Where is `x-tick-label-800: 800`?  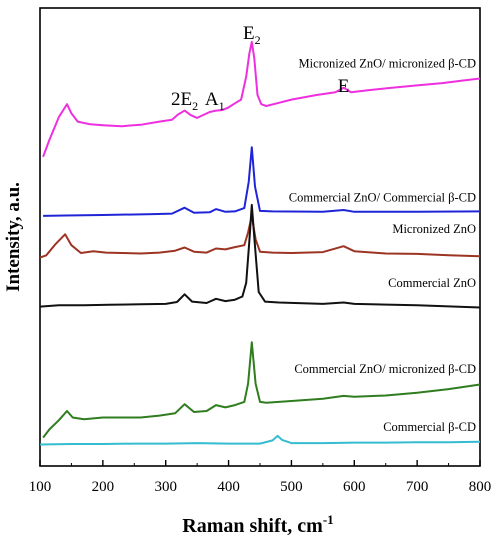
x-tick-label-800: 800 is located at coordinates (480, 487).